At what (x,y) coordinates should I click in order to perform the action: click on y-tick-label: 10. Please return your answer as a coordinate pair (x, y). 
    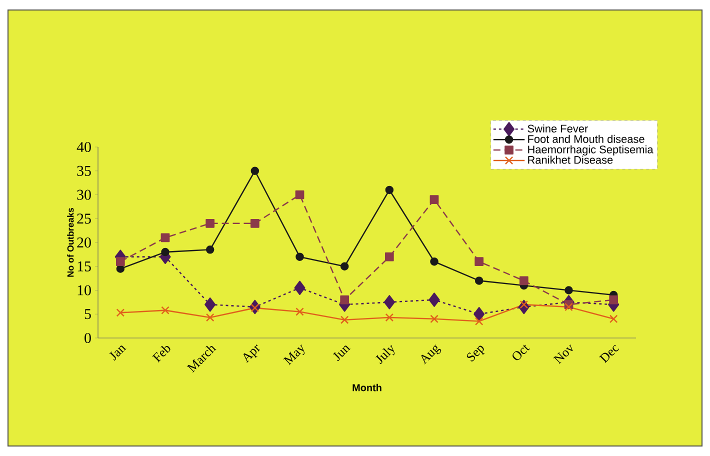
    Looking at the image, I should click on (84, 290).